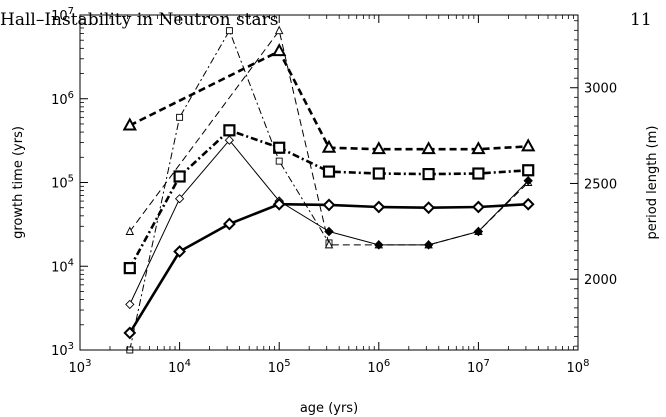 The height and width of the screenshot is (417, 666). What do you see at coordinates (641, 20) in the screenshot?
I see `page-number: 11` at bounding box center [641, 20].